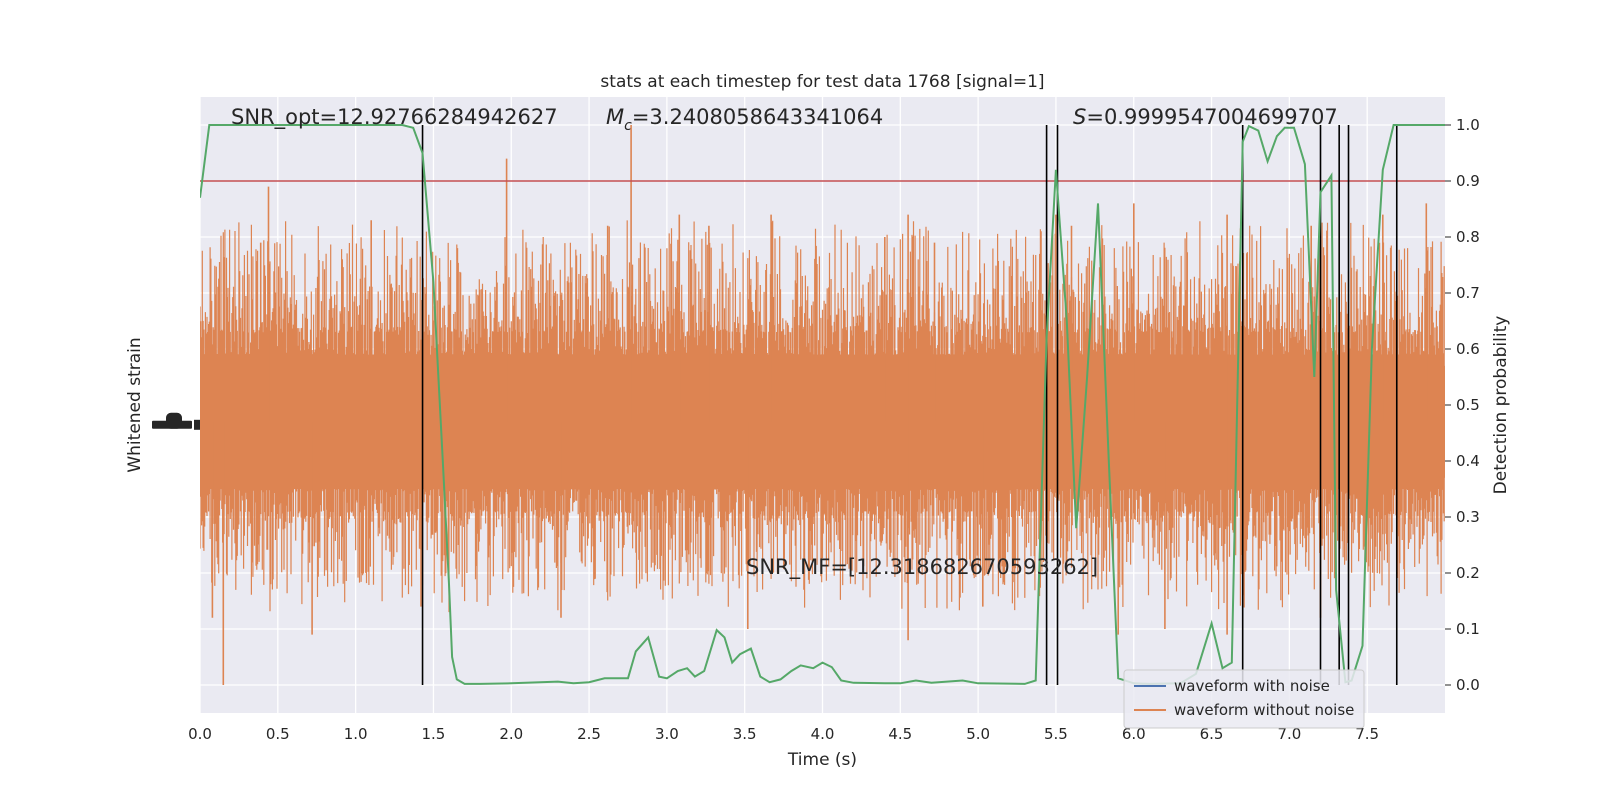  Describe the element at coordinates (200, 734) in the screenshot. I see `x-tick-label: 0.0` at that location.